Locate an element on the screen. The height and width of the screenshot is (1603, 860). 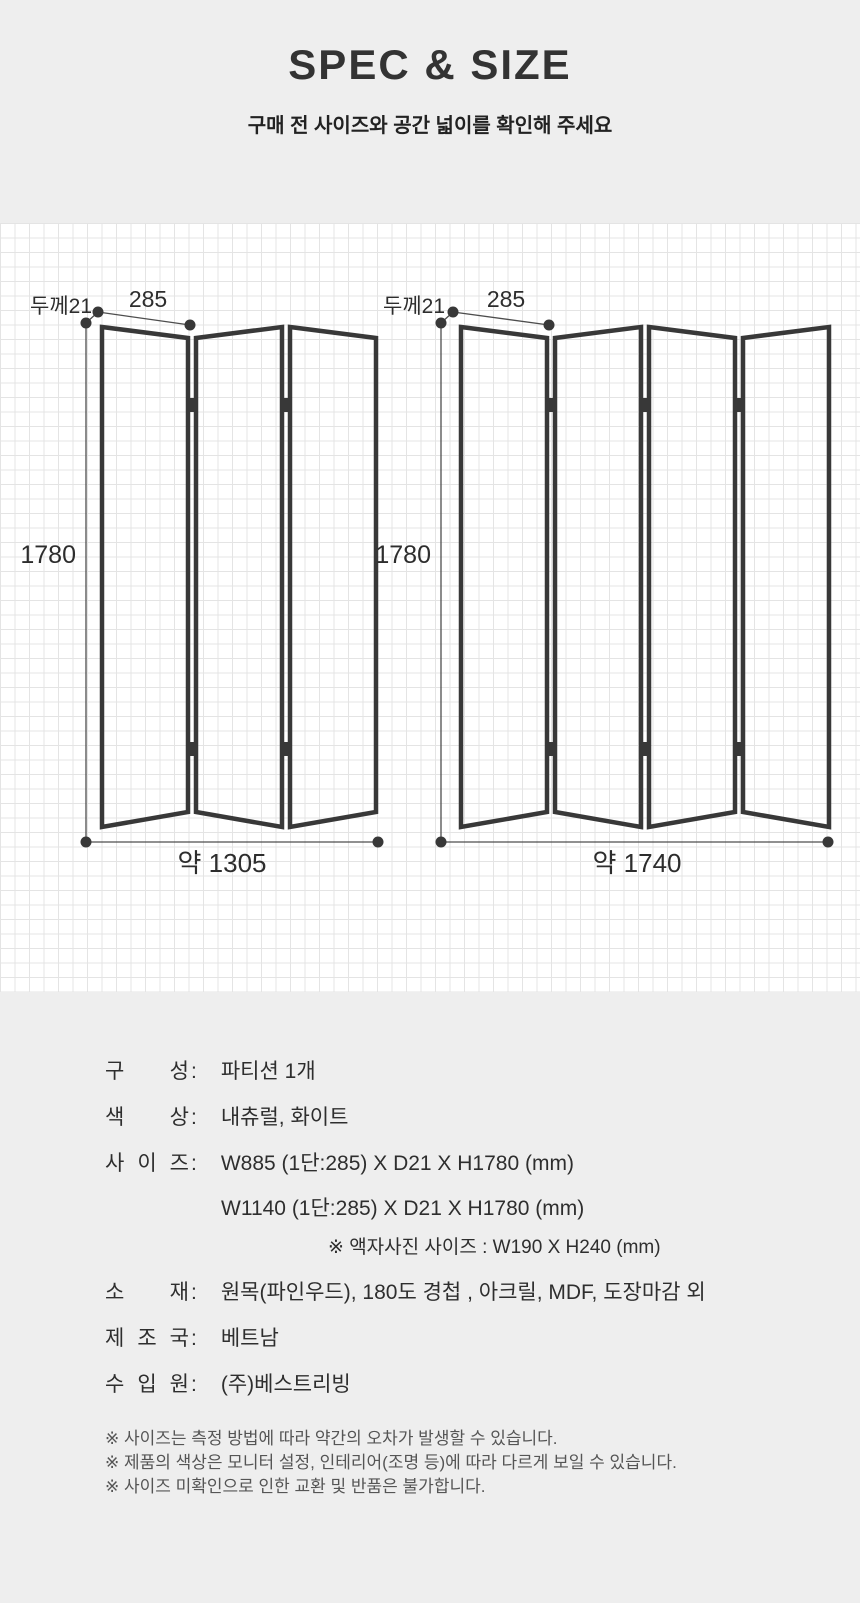
header: SPEC & SIZE 구매 전 사이즈와 공간 넓이를 확인해 주세요 is located at coordinates (430, 111).